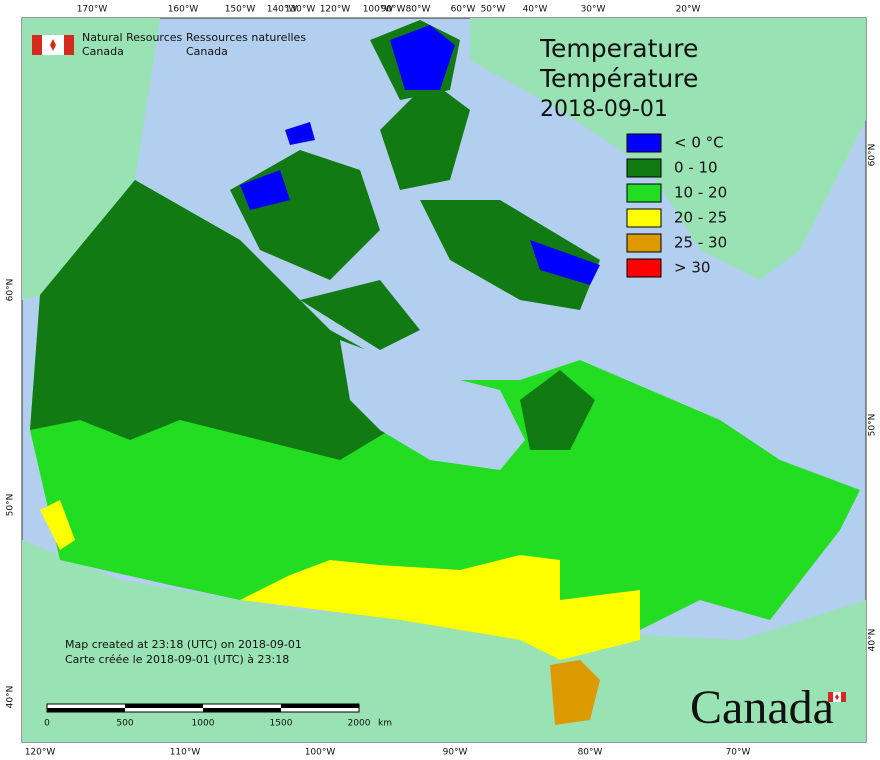 This screenshot has width=880, height=760. I want to click on title: Temperature, so click(618, 48).